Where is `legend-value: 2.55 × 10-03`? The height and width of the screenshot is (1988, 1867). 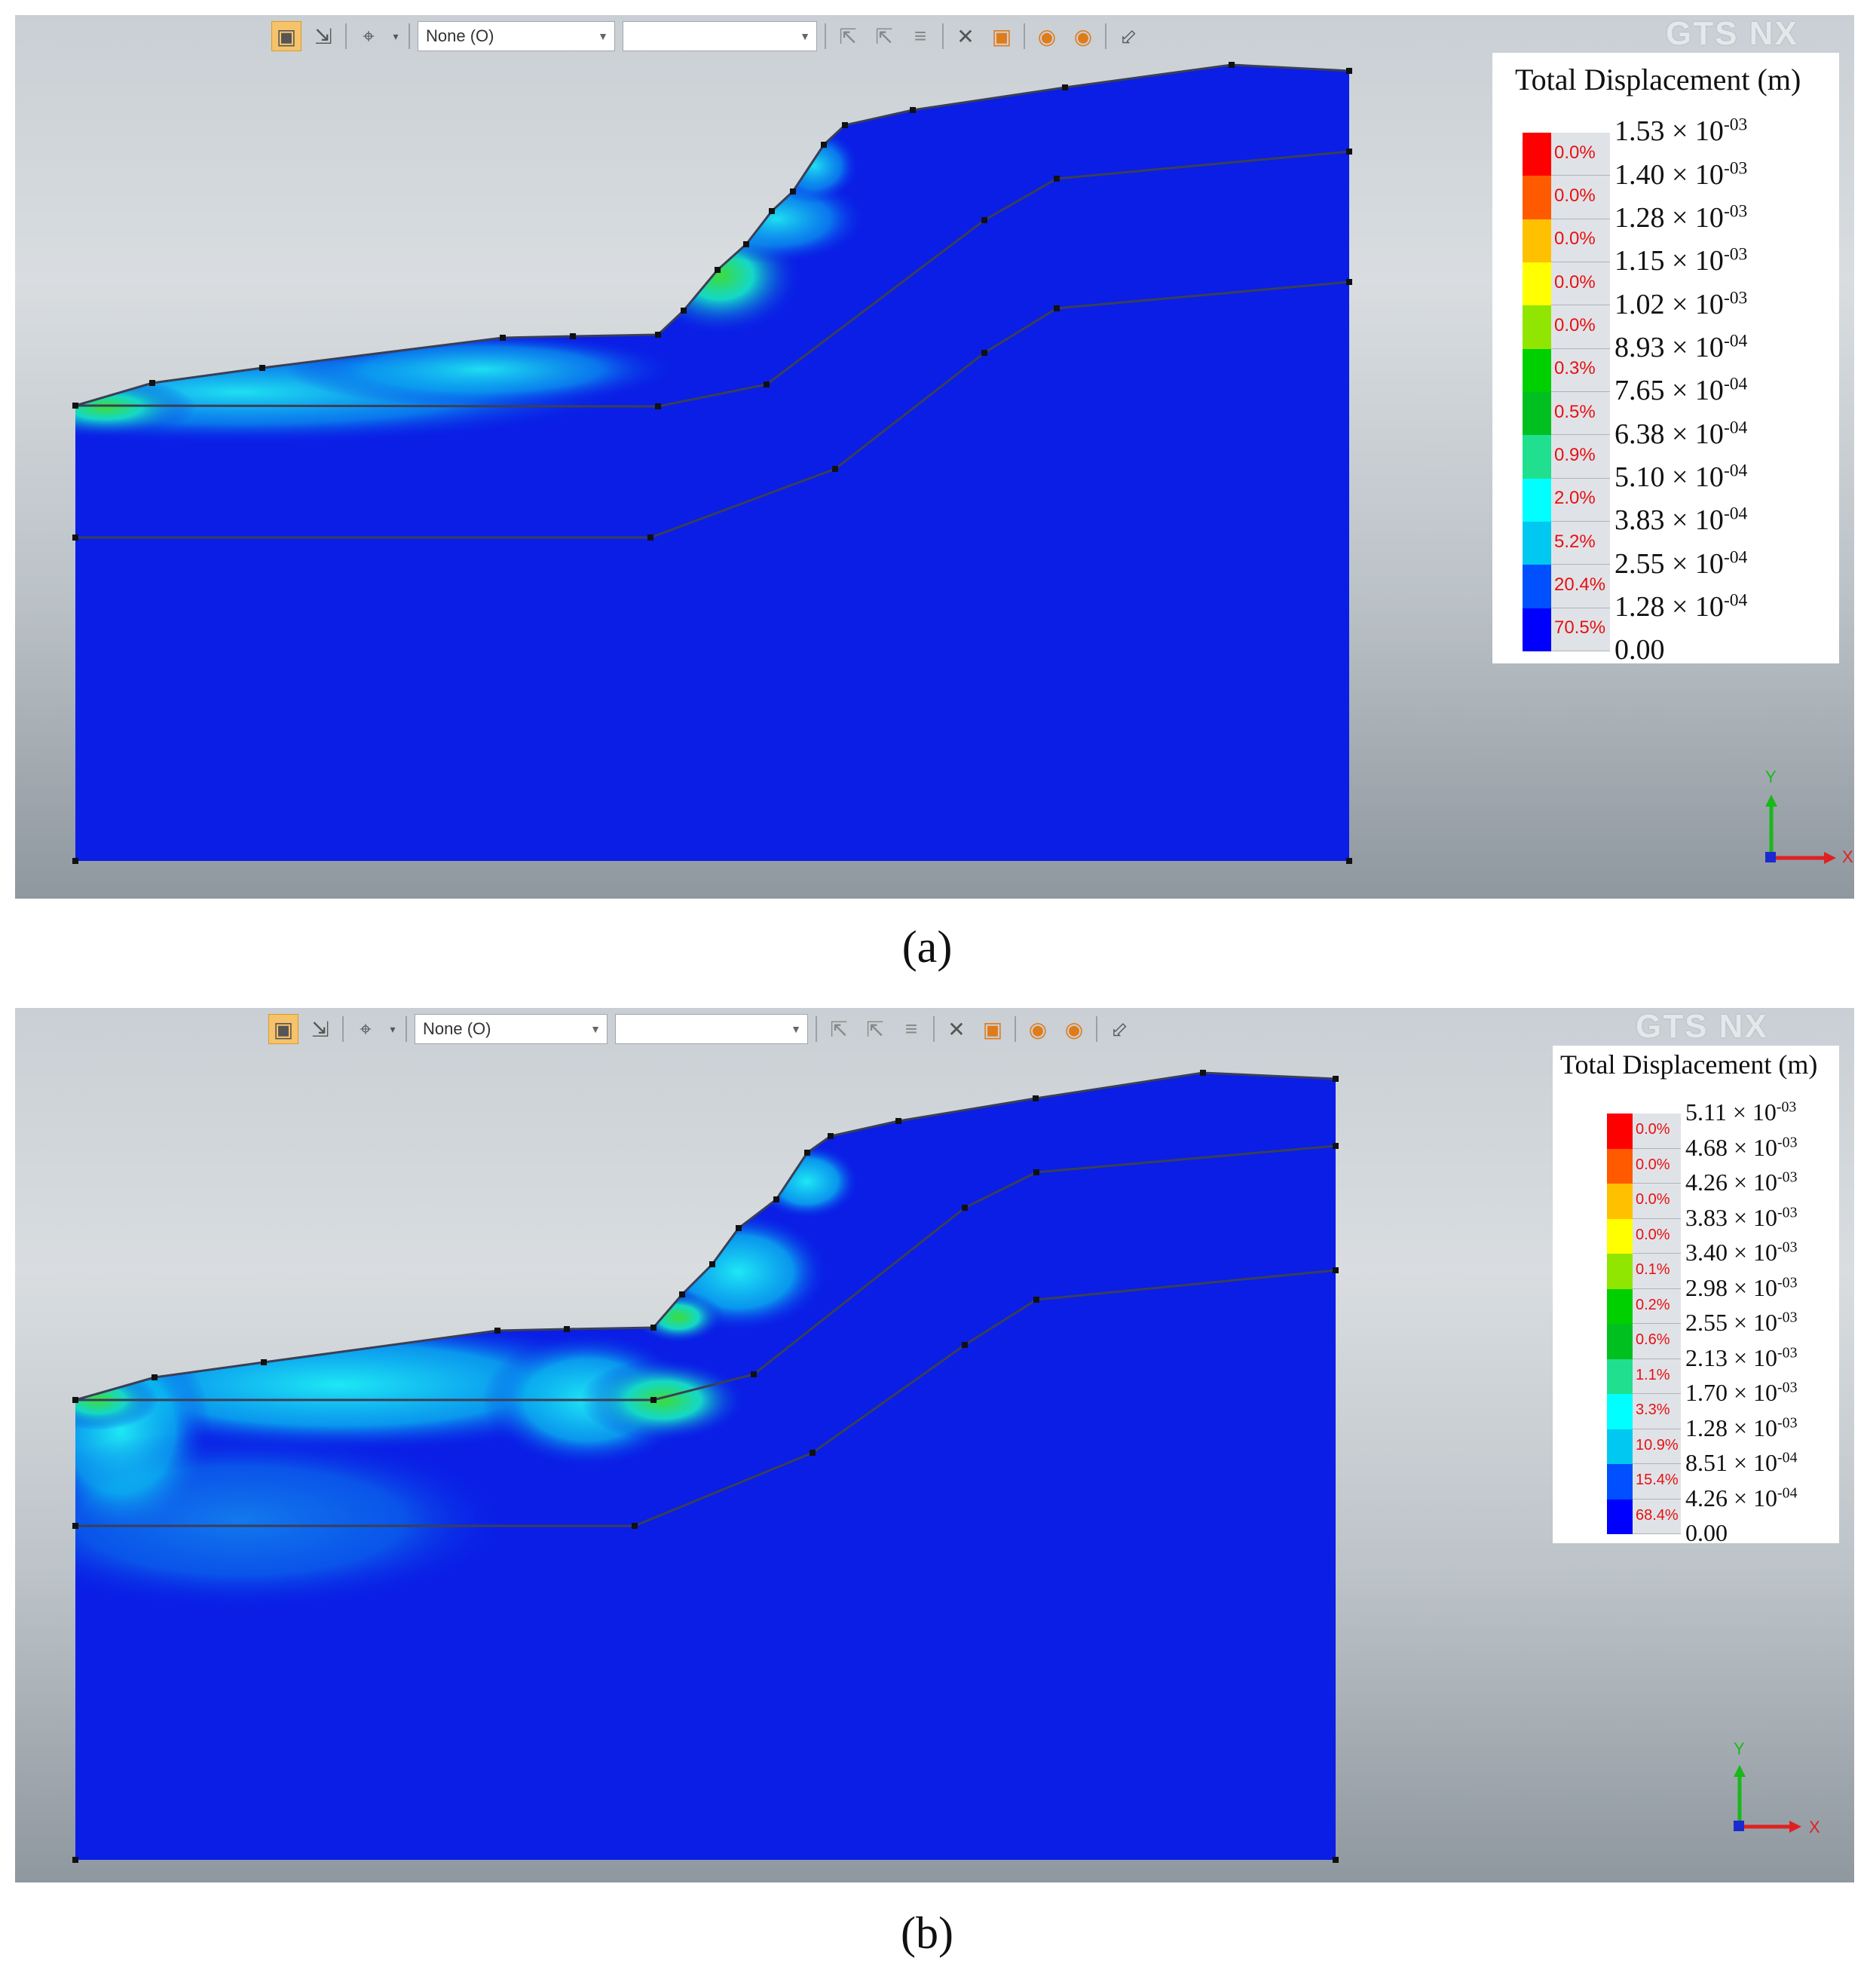 legend-value: 2.55 × 10-03 is located at coordinates (1741, 1323).